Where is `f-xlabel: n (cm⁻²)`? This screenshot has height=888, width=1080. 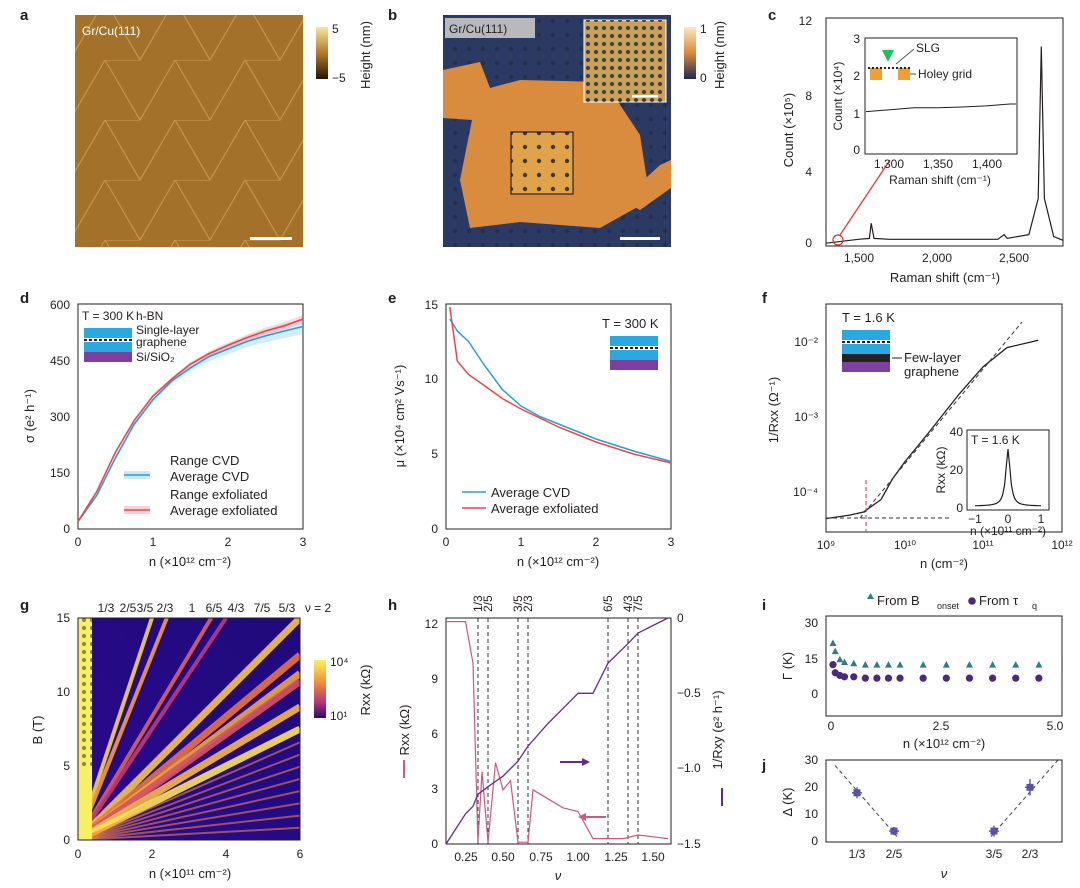
f-xlabel: n (cm⁻²) is located at coordinates (944, 563).